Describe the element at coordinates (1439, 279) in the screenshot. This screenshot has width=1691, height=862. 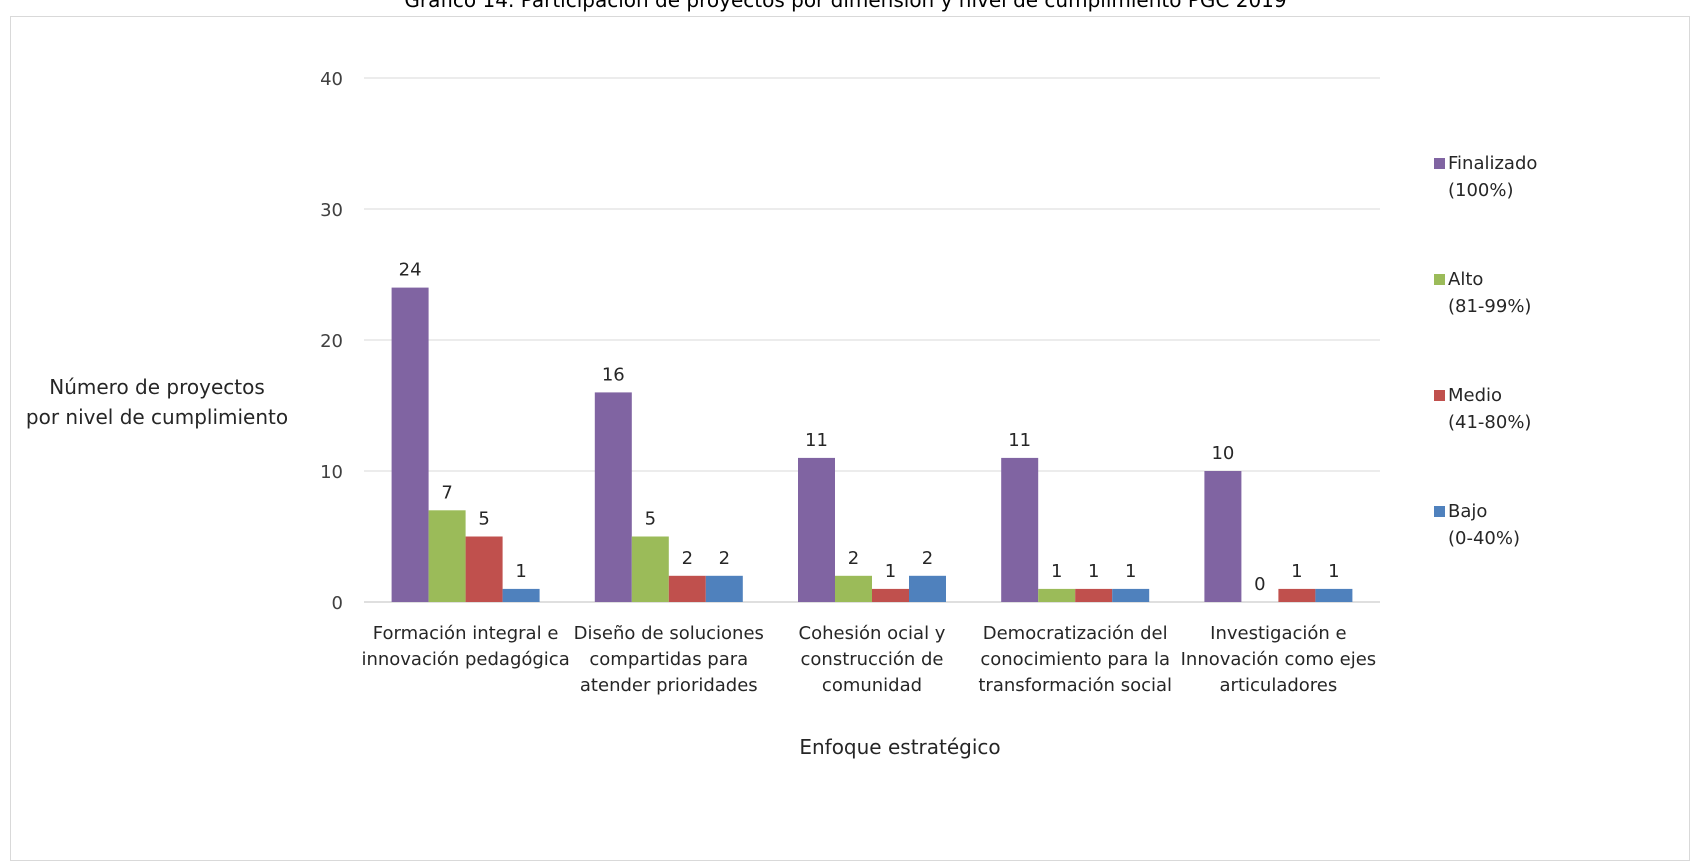
I see `legend-swatch-alto` at that location.